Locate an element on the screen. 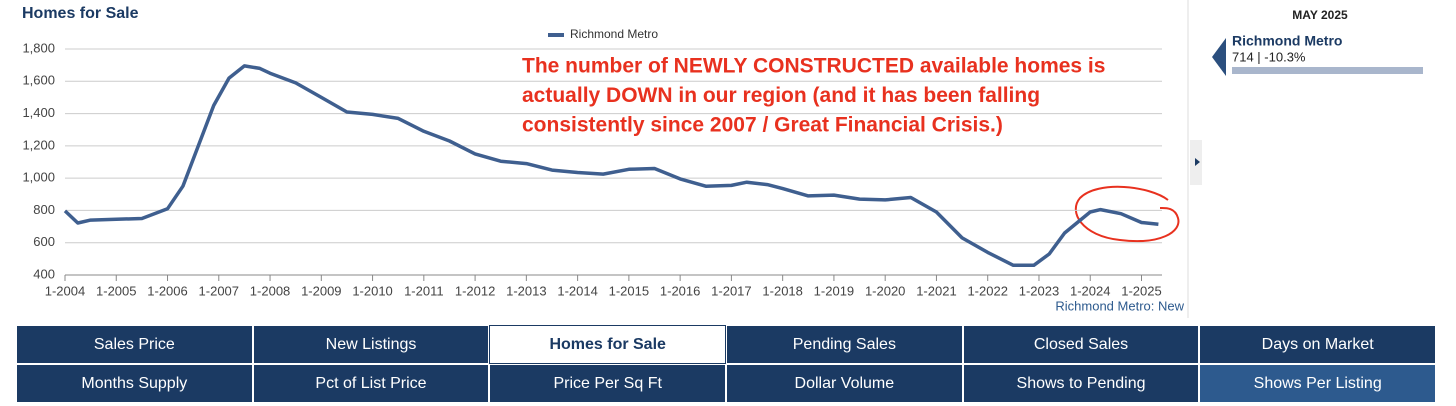 The width and height of the screenshot is (1456, 406). tab: Shows Per Listing is located at coordinates (1318, 383).